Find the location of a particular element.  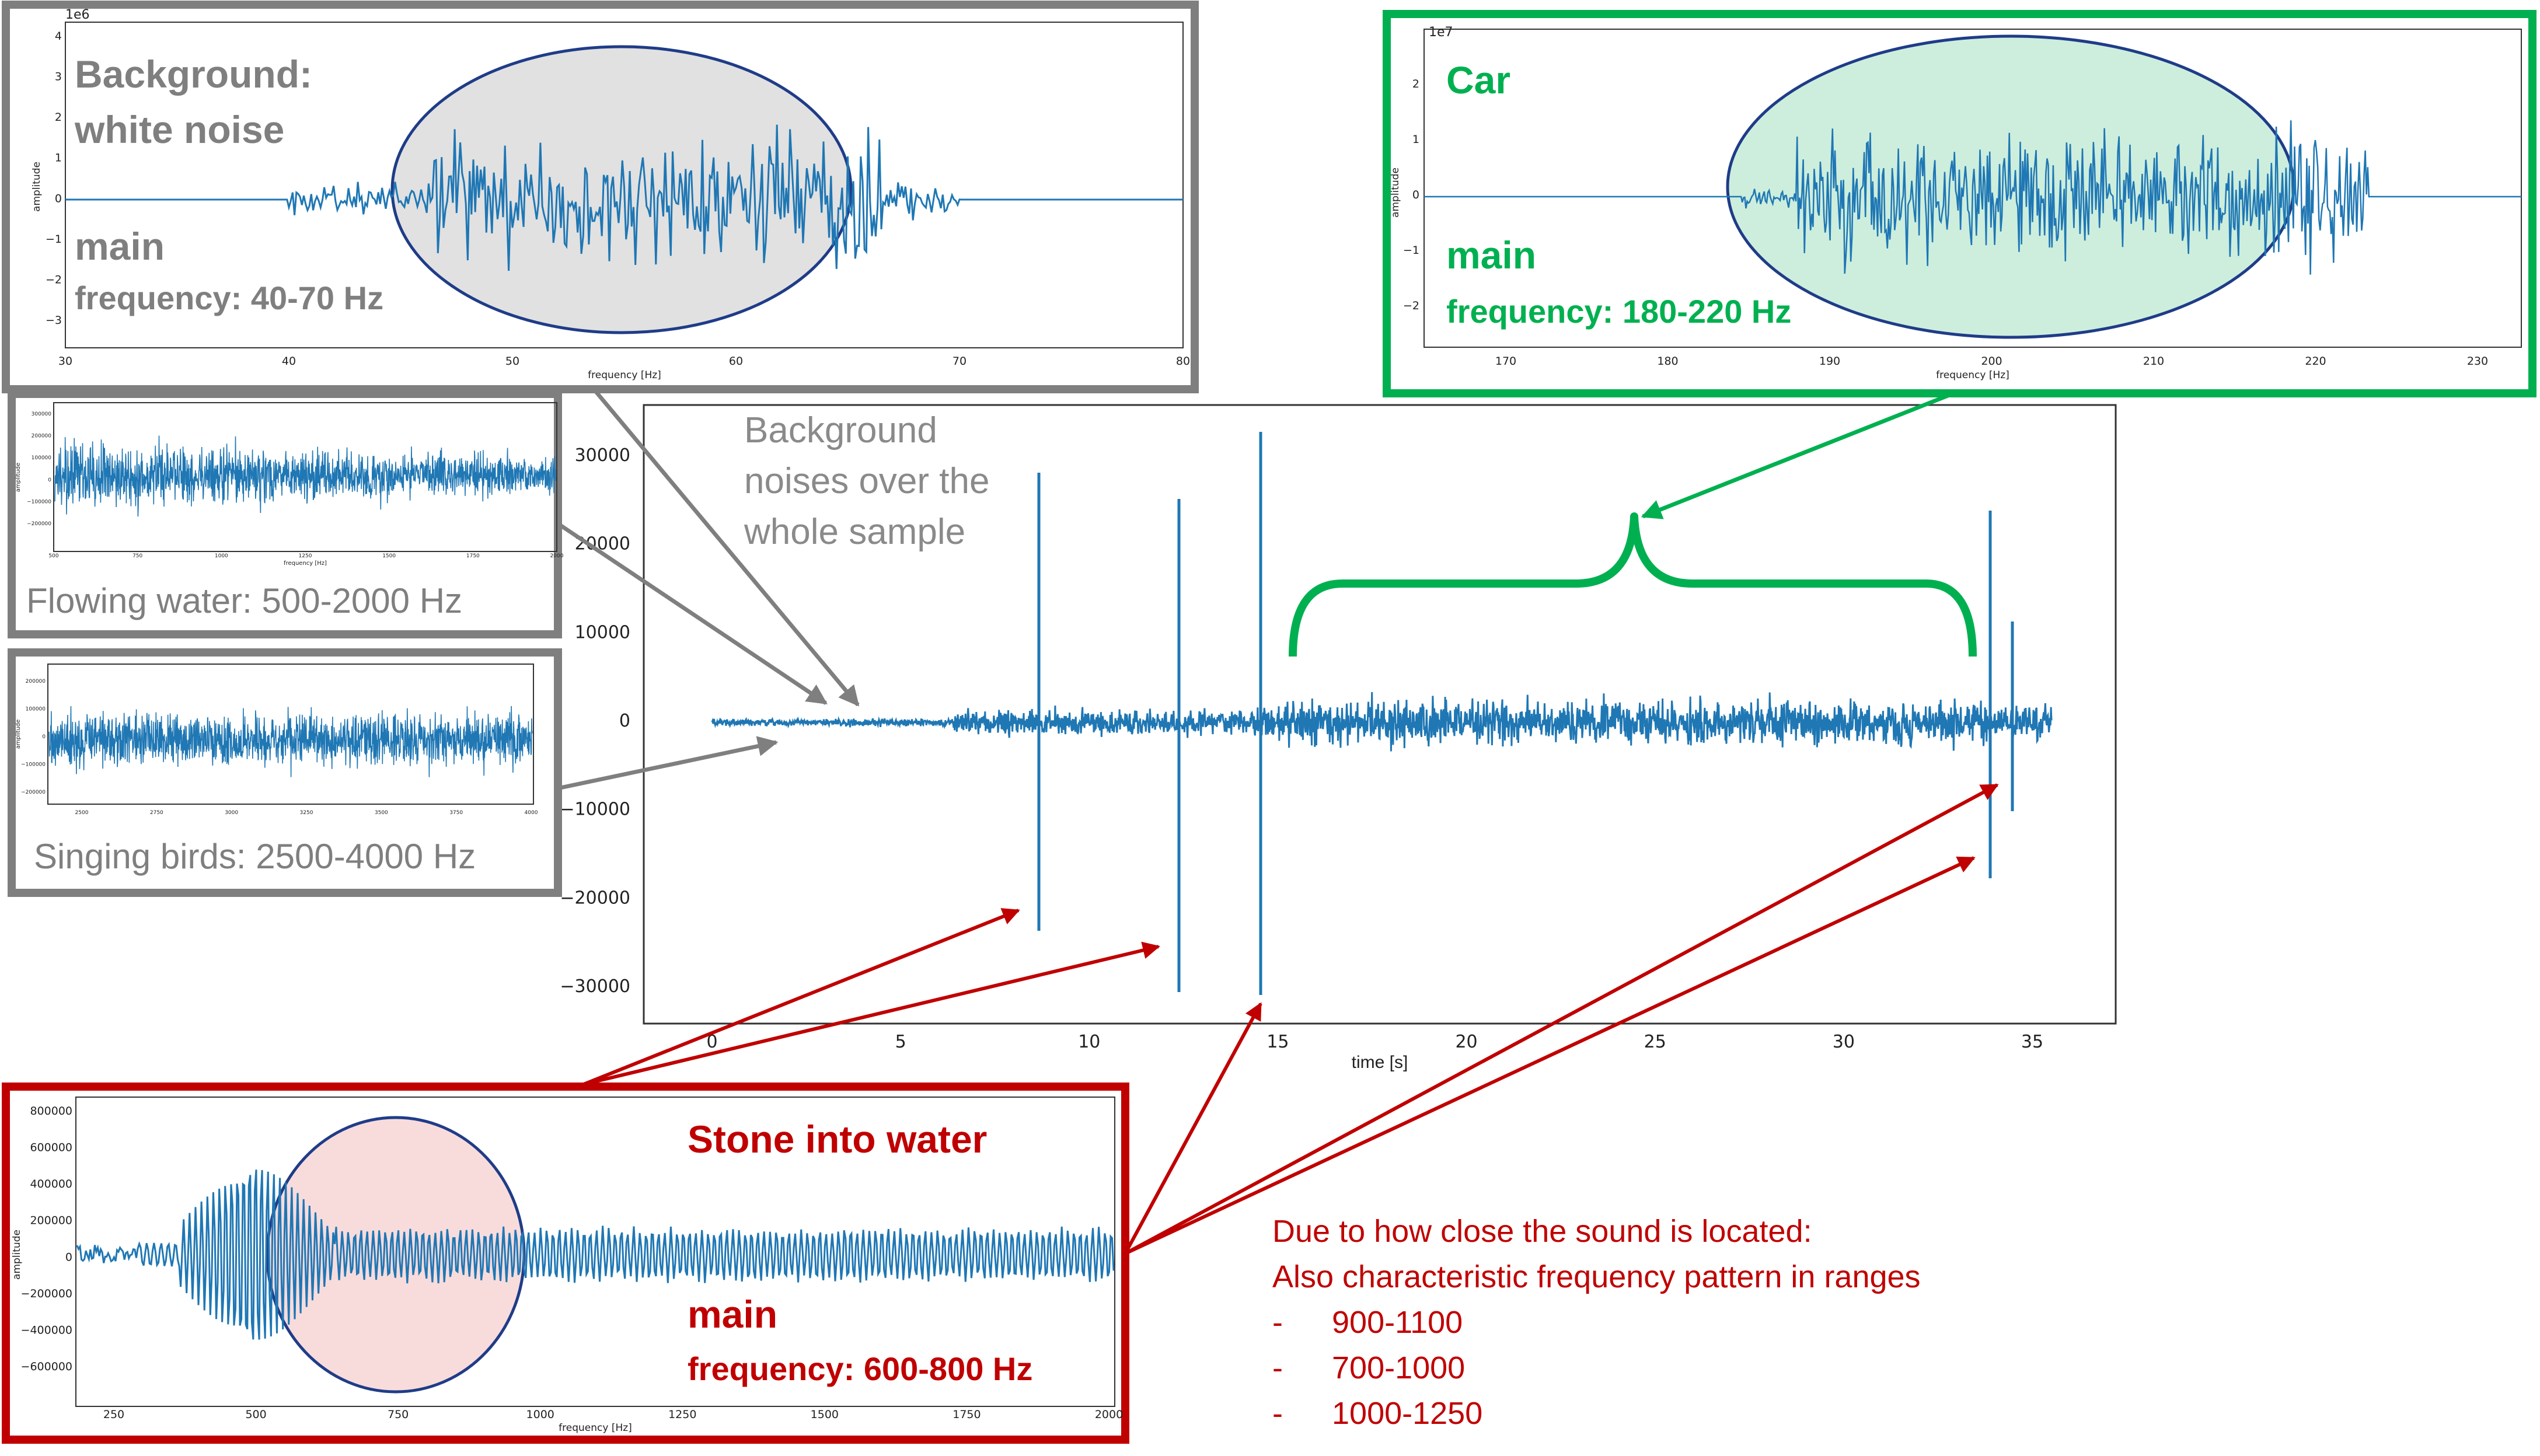

stone-y-tick: −400000 is located at coordinates (46, 1330).